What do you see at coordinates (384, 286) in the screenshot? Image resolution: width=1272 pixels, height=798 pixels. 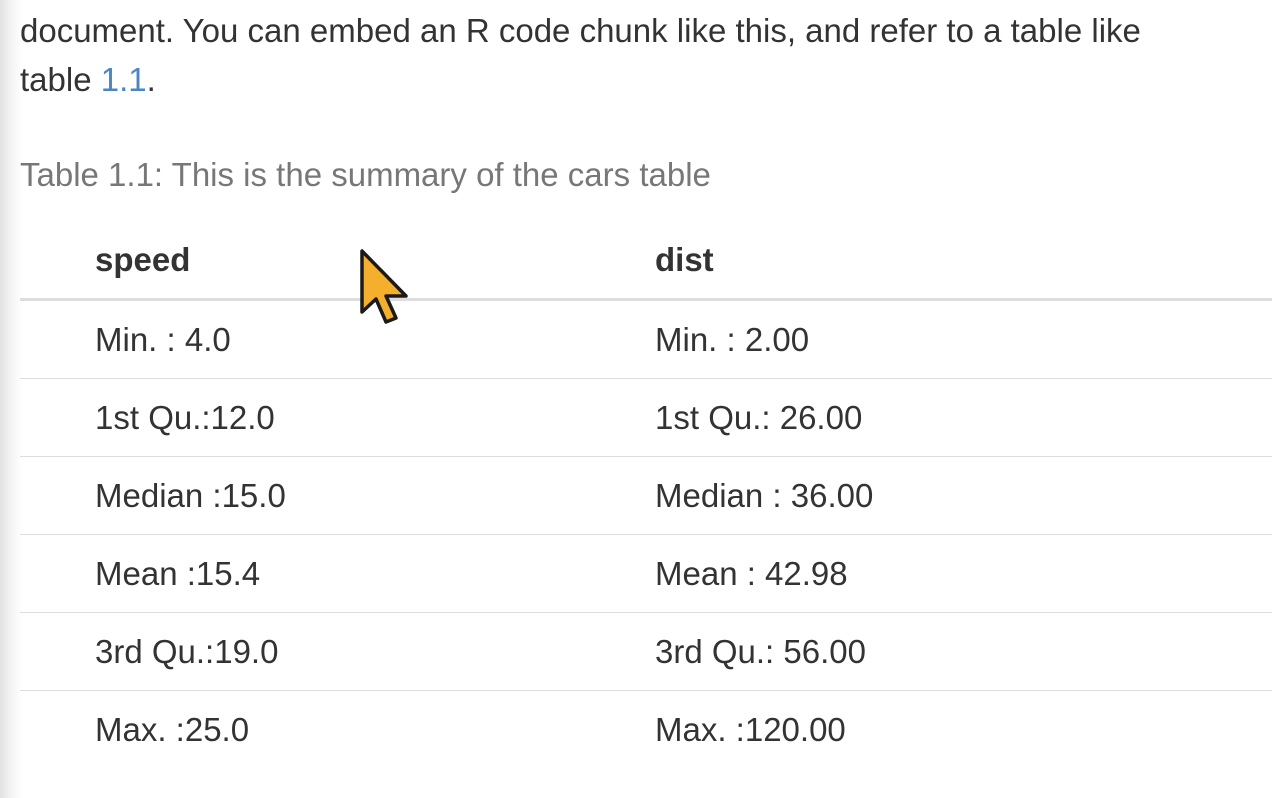 I see `mouse-pointer-icon` at bounding box center [384, 286].